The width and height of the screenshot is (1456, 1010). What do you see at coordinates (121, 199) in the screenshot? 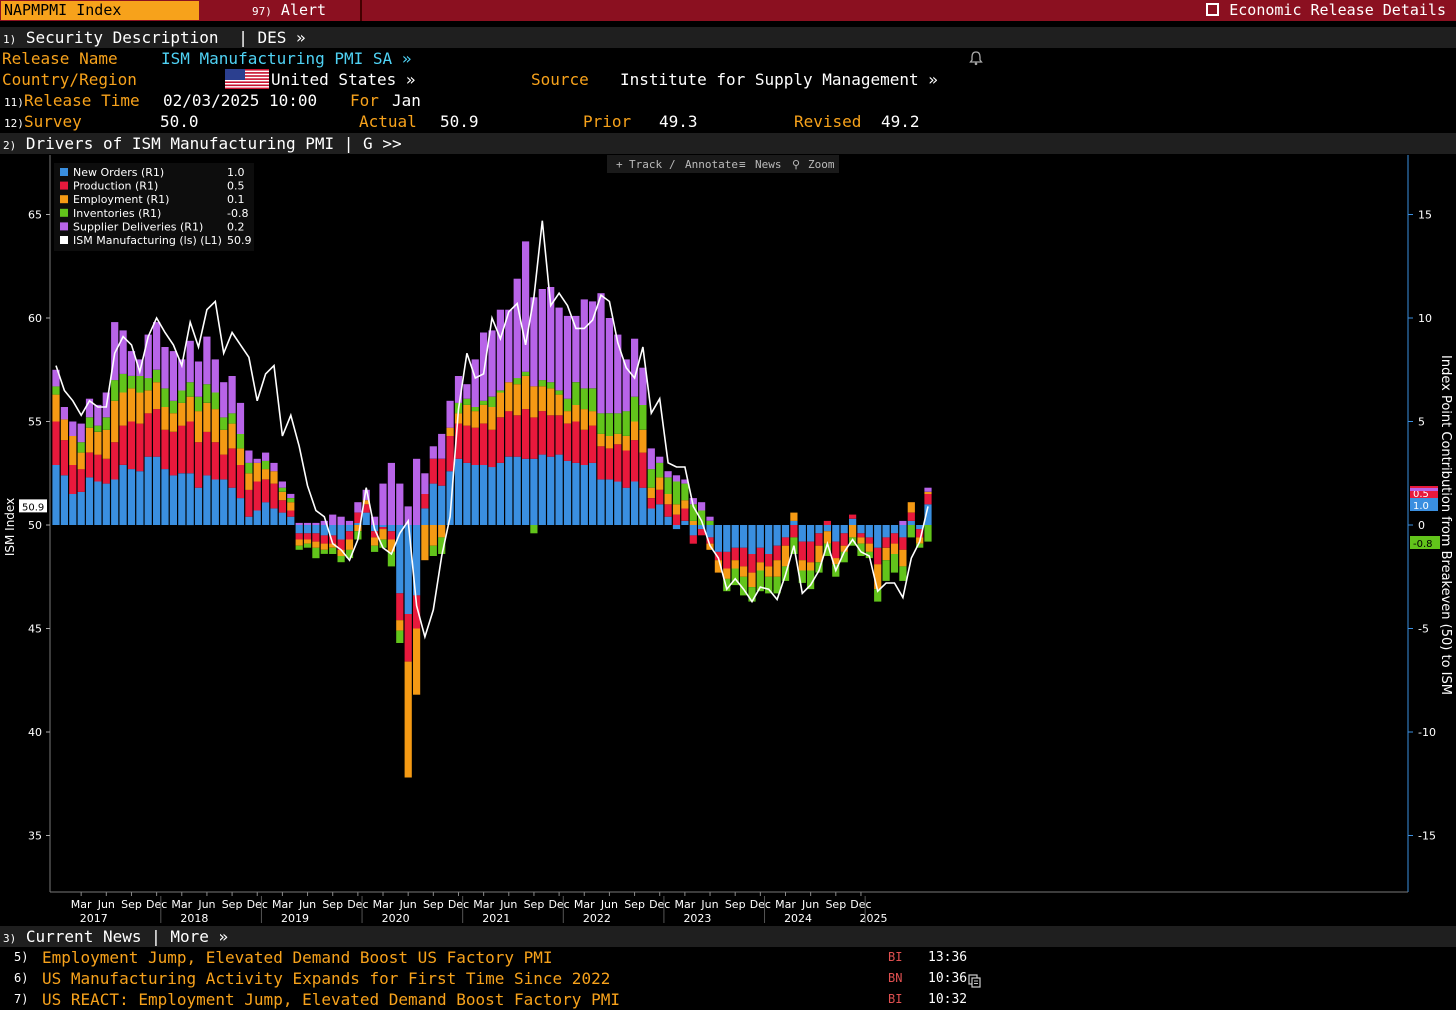
I see `legend-label: Employment (R1)` at bounding box center [121, 199].